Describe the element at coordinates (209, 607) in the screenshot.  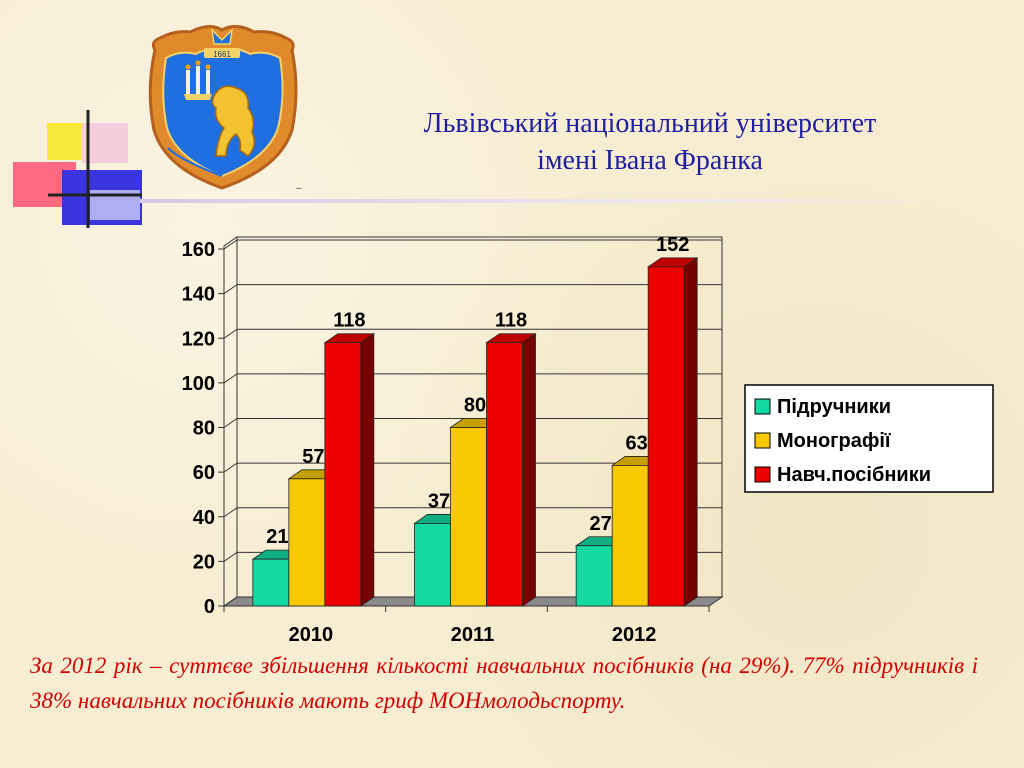
I see `y-tick-label: 0` at that location.